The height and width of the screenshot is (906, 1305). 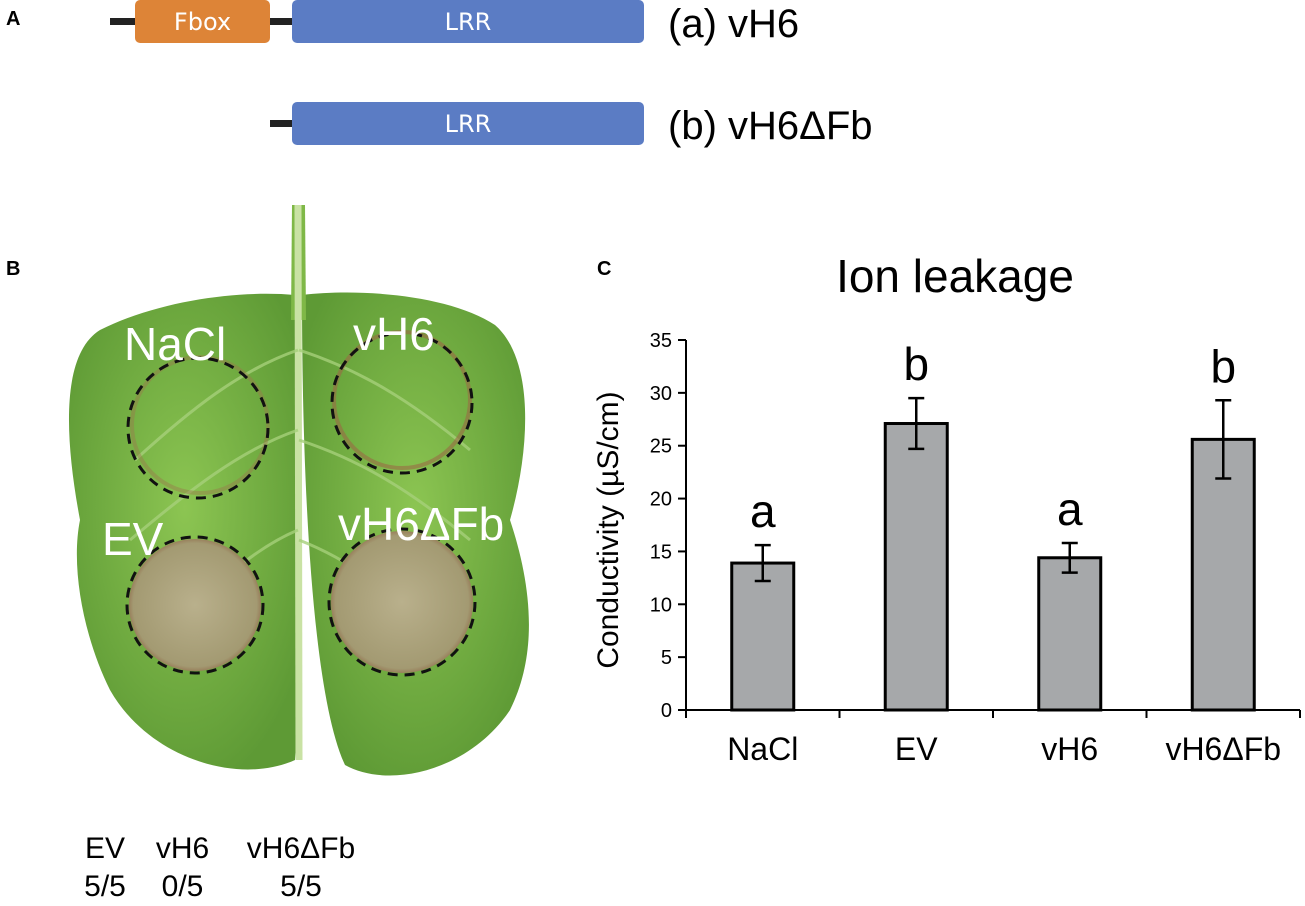 What do you see at coordinates (608, 529) in the screenshot?
I see `y-axis-label: Conductivity (µS/cm)` at bounding box center [608, 529].